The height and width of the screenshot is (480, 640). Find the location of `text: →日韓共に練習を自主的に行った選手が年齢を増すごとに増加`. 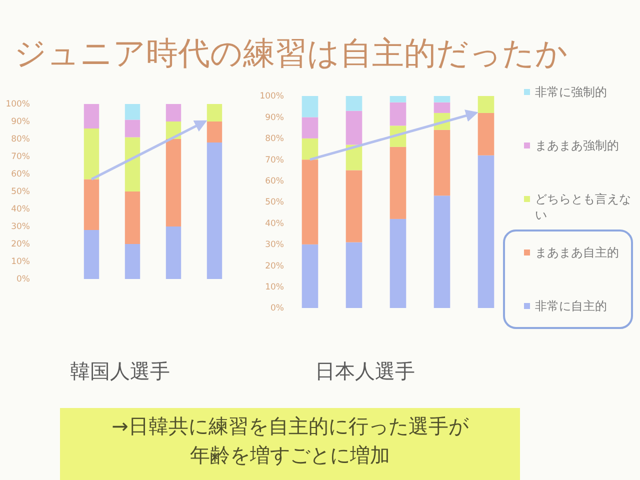

text: →日韓共に練習を自主的に行った選手が年齢を増すごとに増加 is located at coordinates (291, 440).